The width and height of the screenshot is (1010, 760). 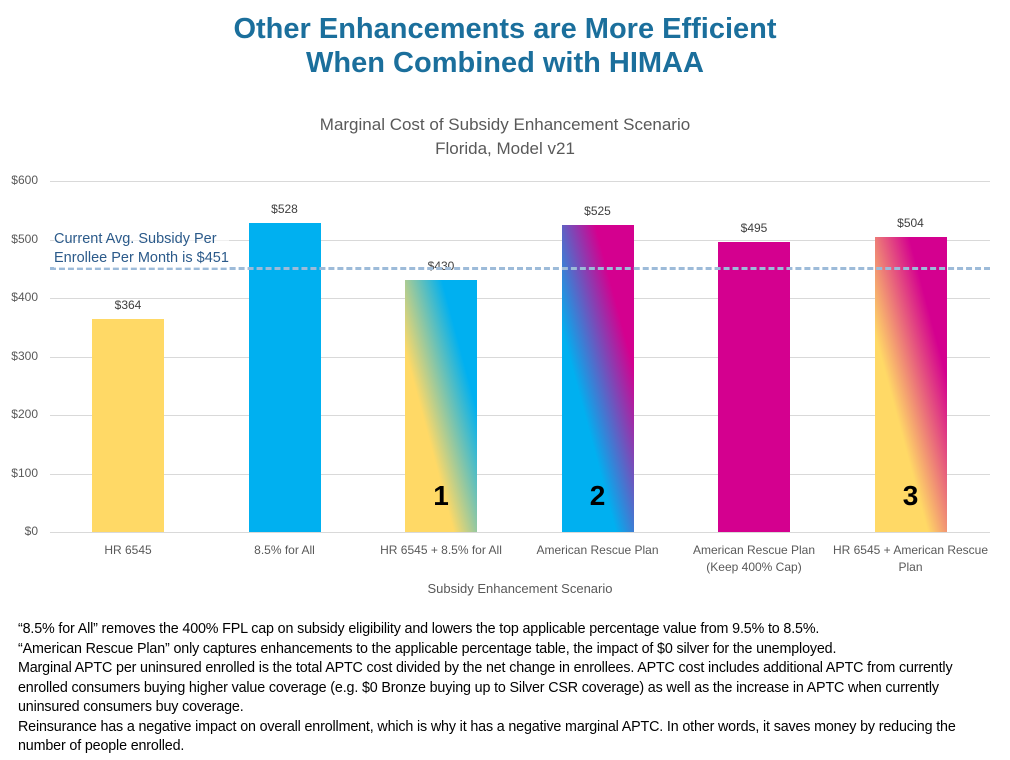 What do you see at coordinates (141, 258) in the screenshot?
I see `reference-label-line: Enrollee Per Month is $451` at bounding box center [141, 258].